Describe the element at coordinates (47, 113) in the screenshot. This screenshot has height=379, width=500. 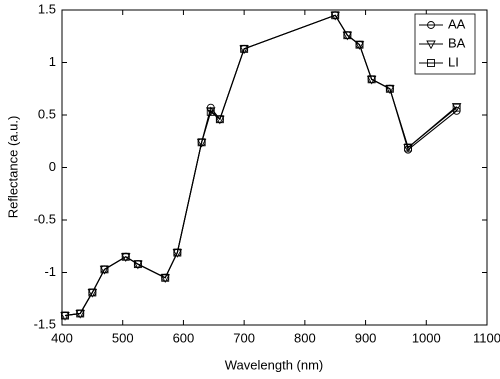
I see `y-tick-label: 0.5` at that location.